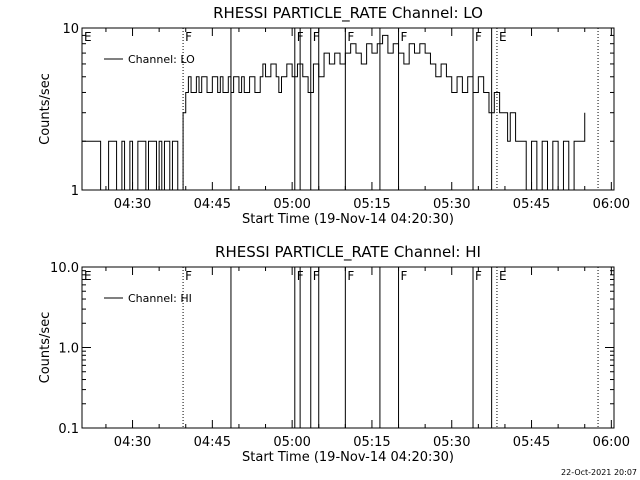 This screenshot has height=480, width=640. I want to click on legend-label: Channel: LO, so click(161, 59).